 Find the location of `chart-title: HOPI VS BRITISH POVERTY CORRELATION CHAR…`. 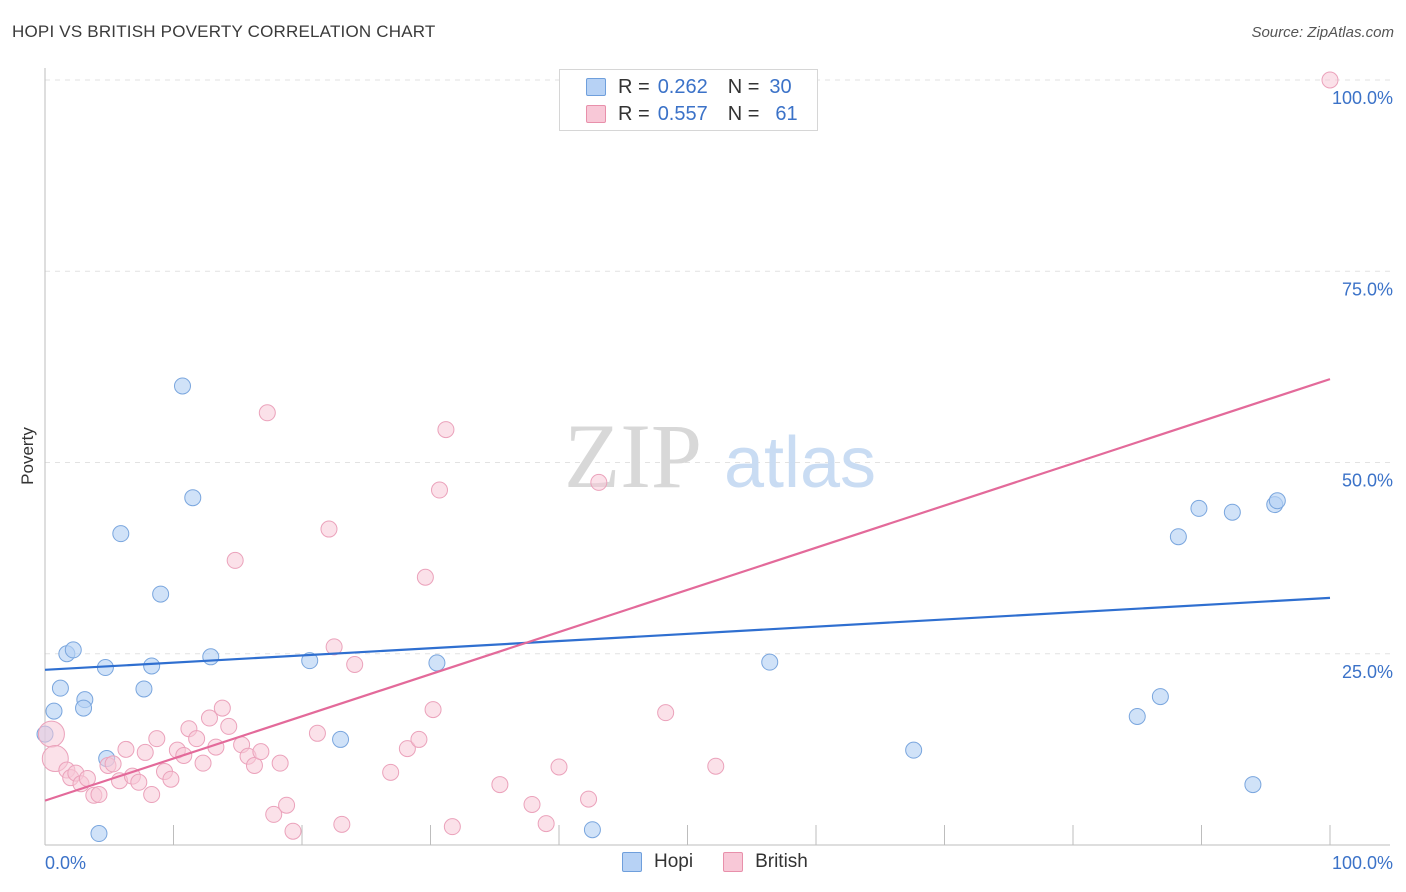

chart-title: HOPI VS BRITISH POVERTY CORRELATION CHAR… is located at coordinates (224, 31).